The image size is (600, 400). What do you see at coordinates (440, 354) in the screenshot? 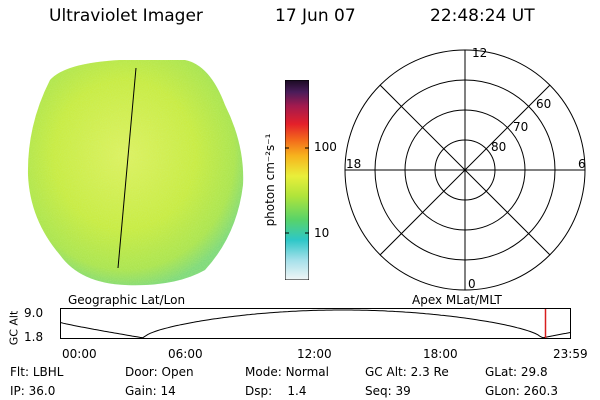
I see `orbit-xtick-3: 18:00` at bounding box center [440, 354].